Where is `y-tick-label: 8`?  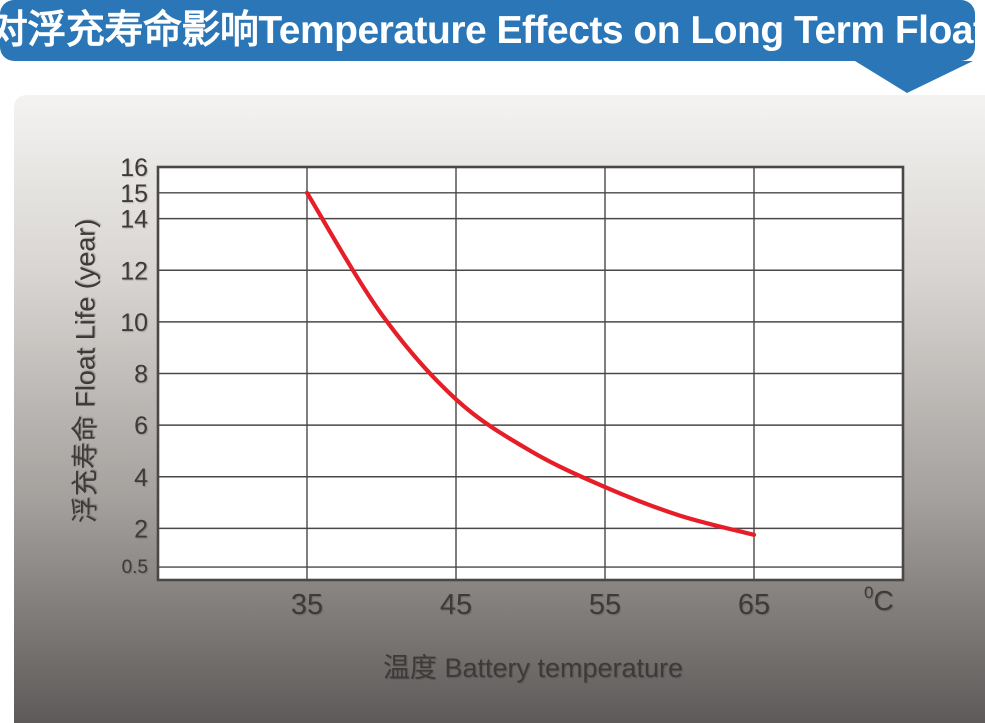
y-tick-label: 8 is located at coordinates (141, 375).